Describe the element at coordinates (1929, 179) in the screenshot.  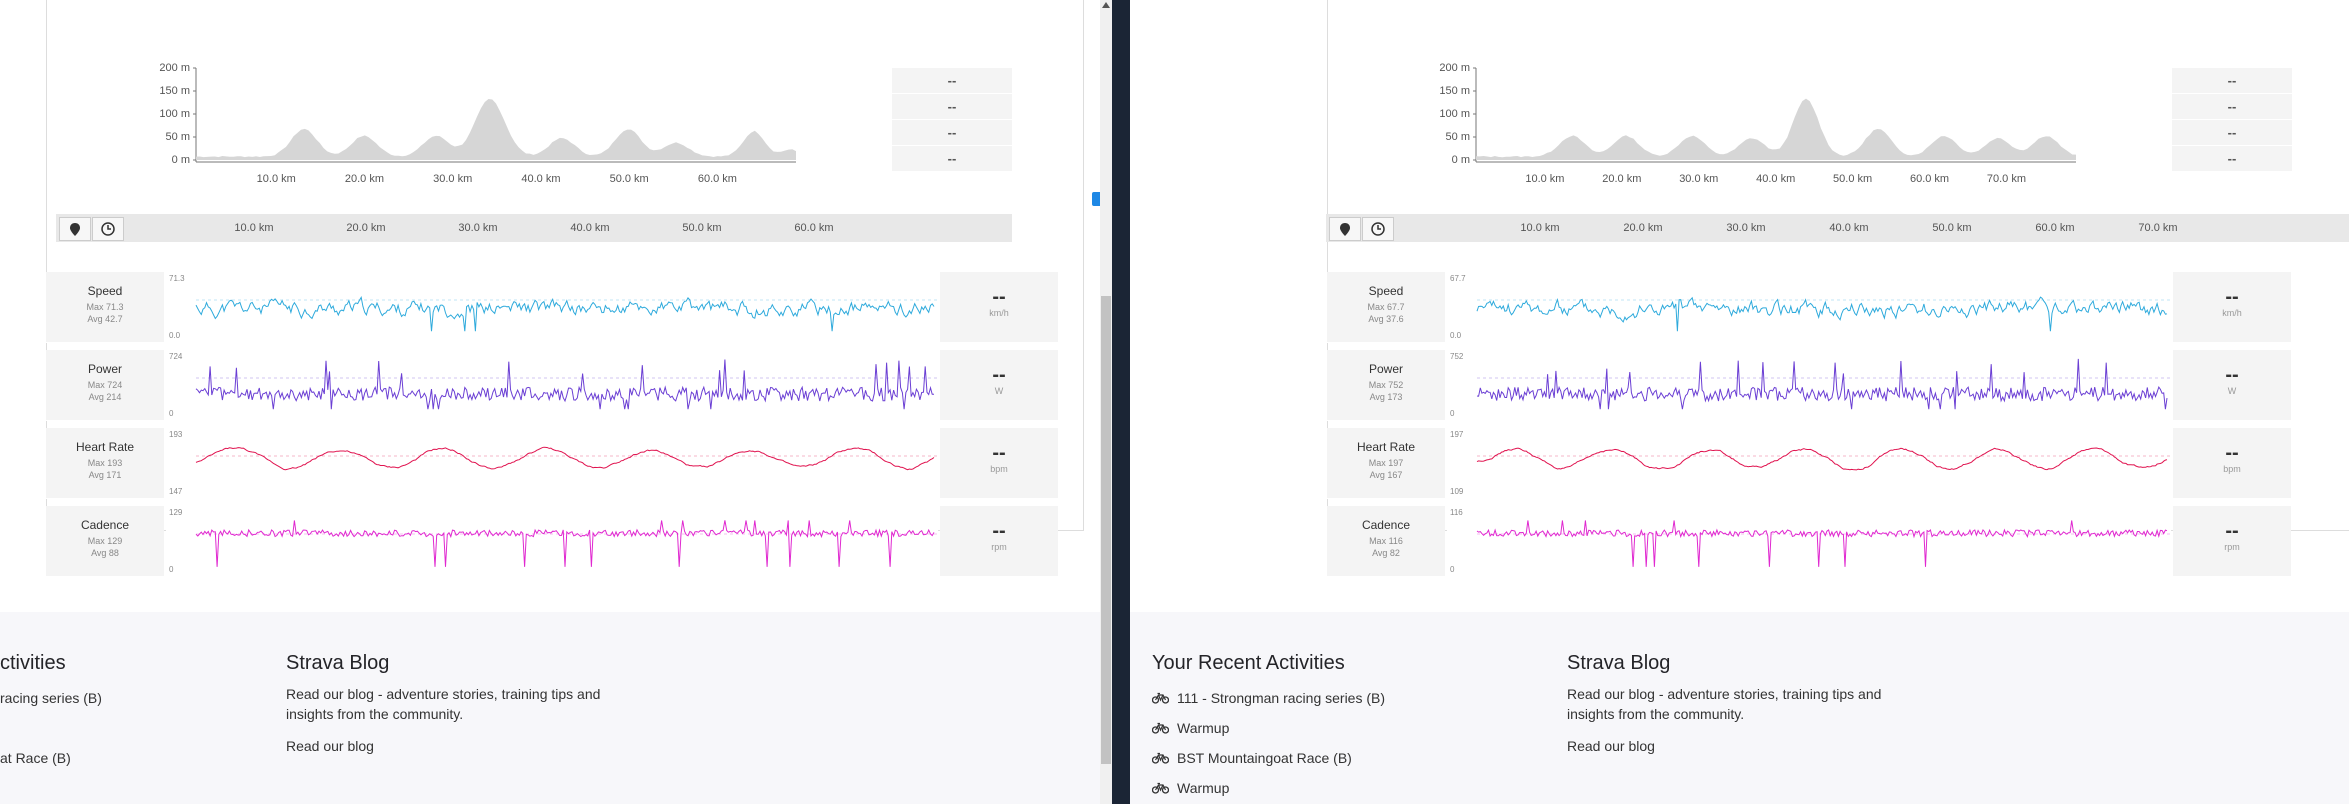
I see `elevation-x-tick: 60.0 km` at that location.